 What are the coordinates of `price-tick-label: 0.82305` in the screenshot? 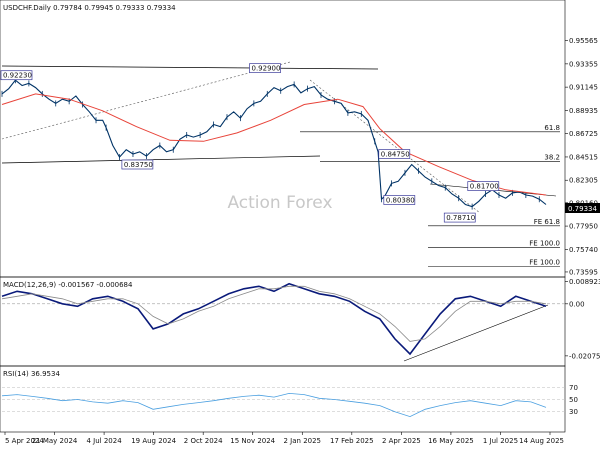 It's located at (583, 181).